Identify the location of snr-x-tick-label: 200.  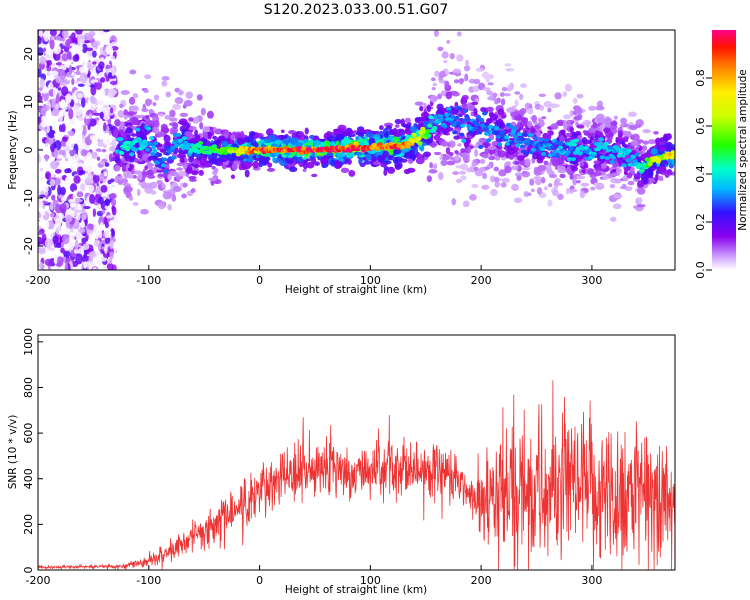
(481, 580).